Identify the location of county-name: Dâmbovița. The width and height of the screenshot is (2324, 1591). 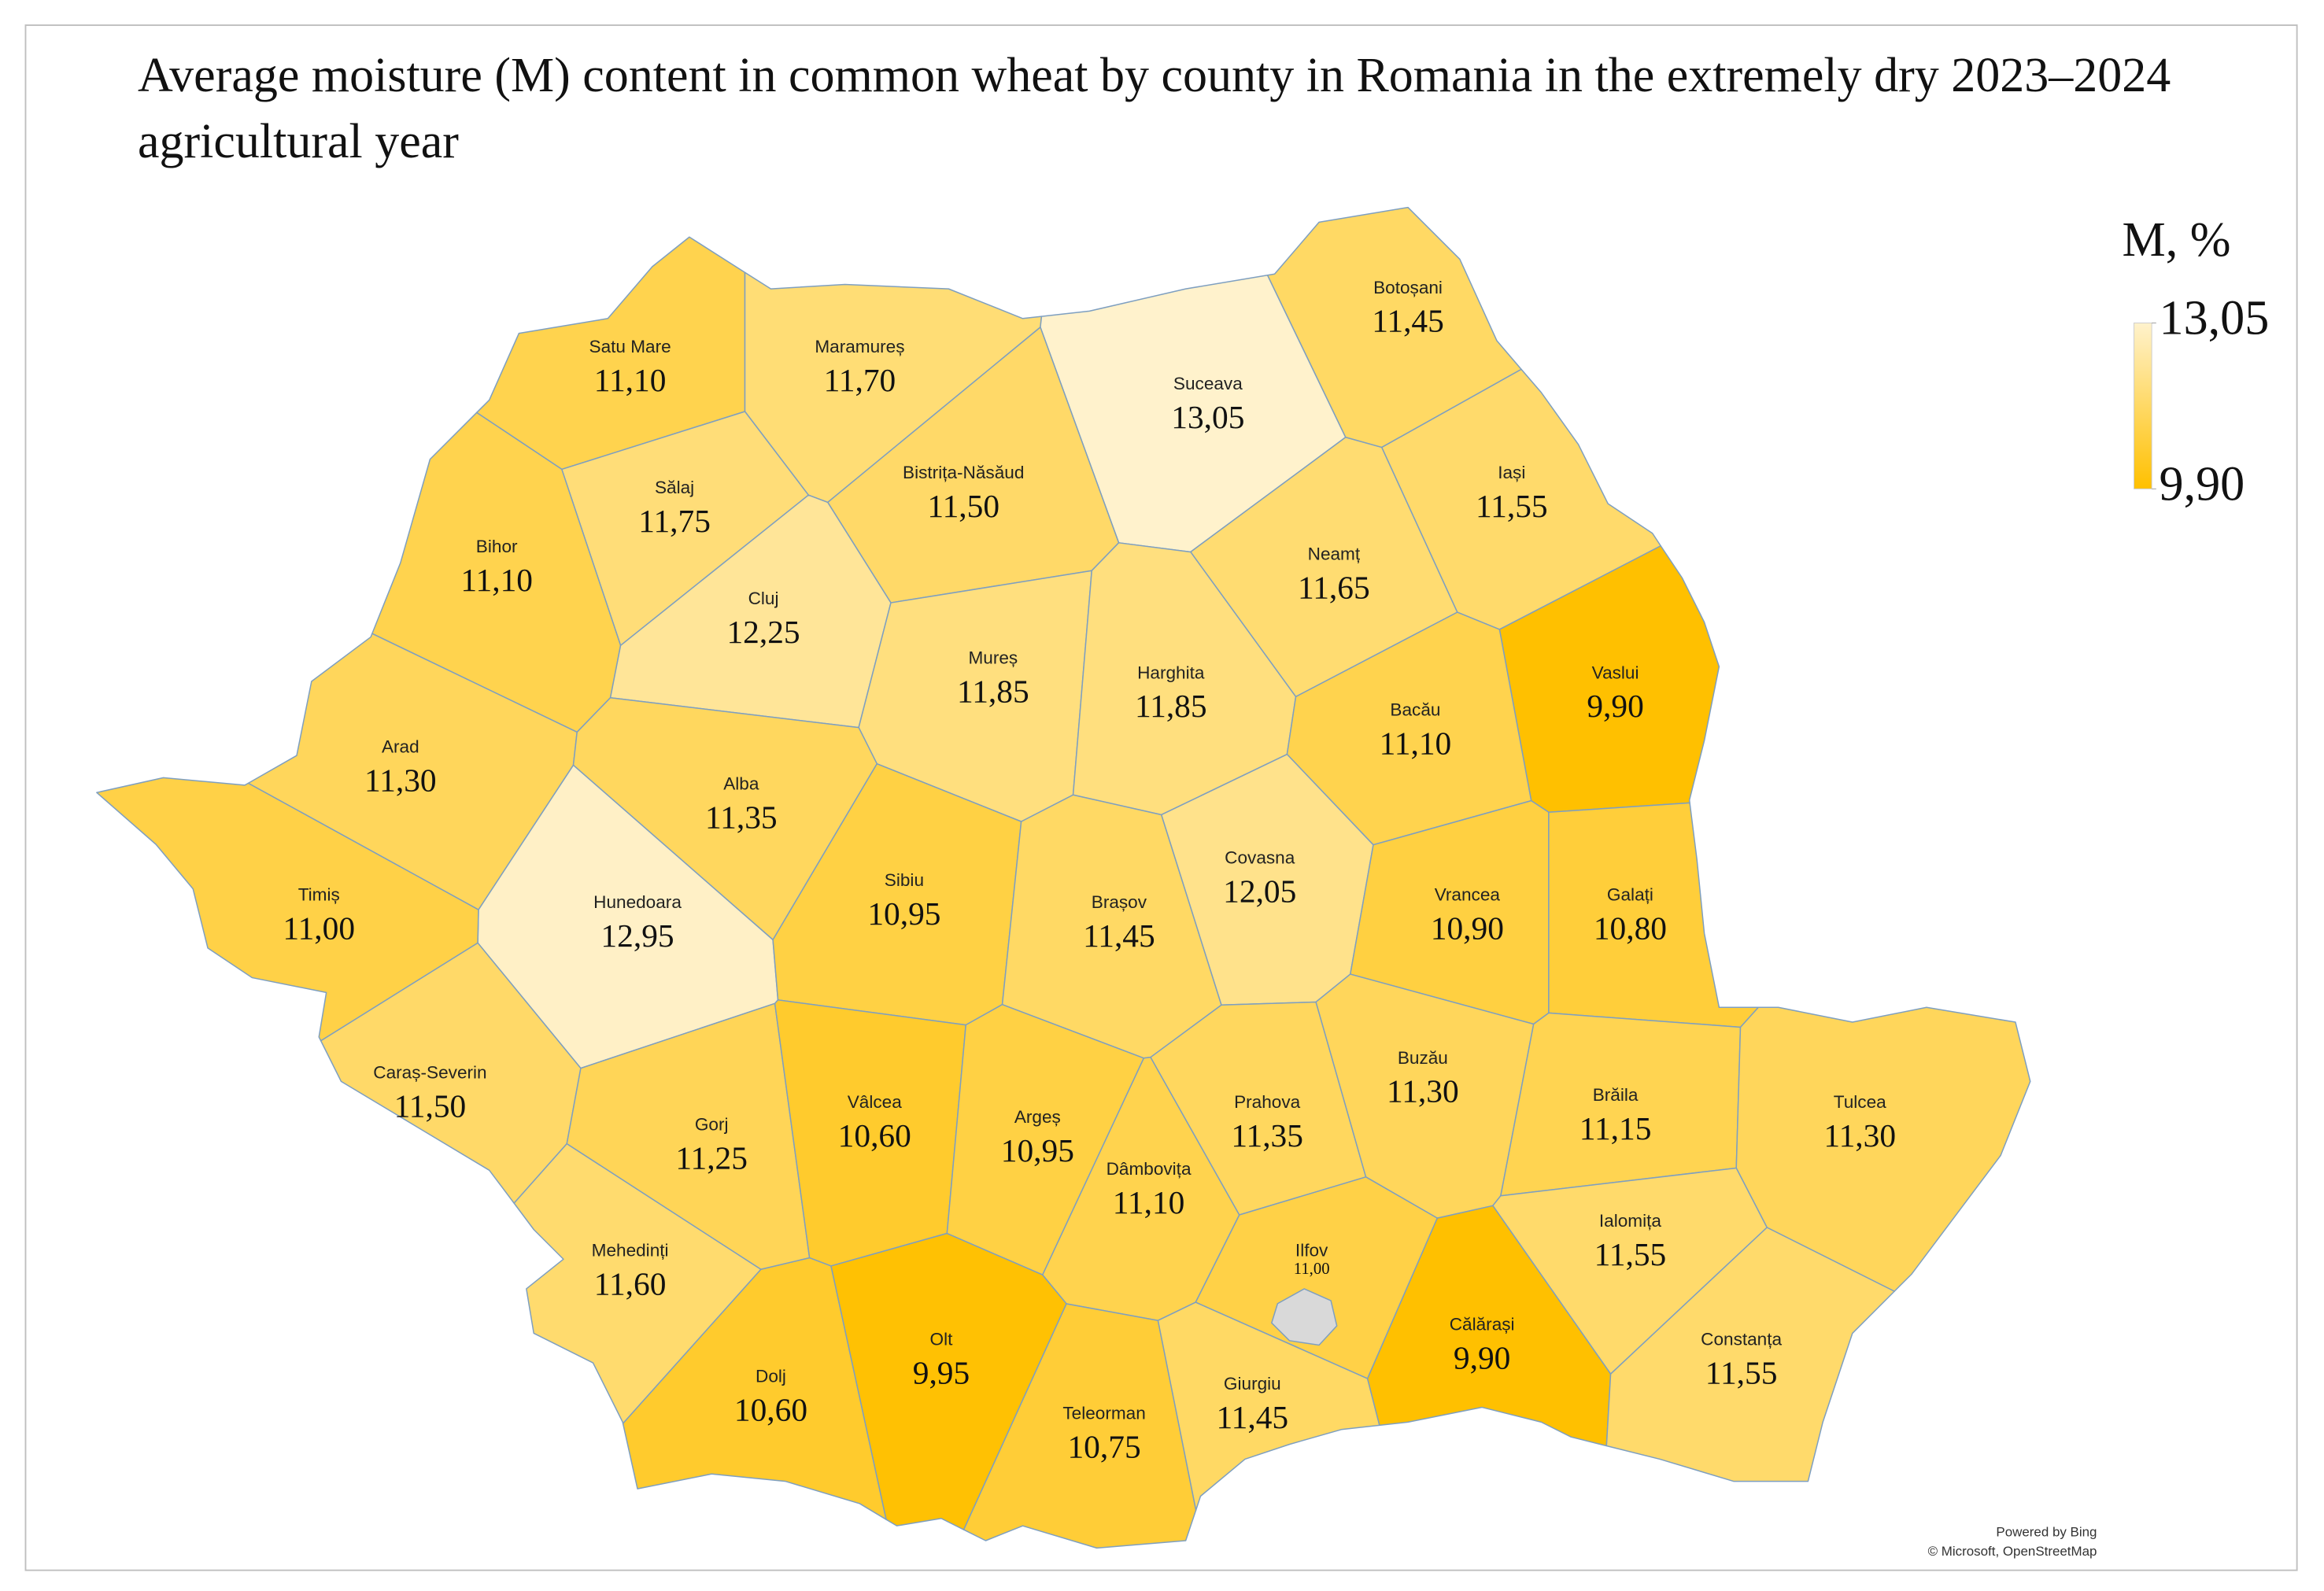
(1149, 1169).